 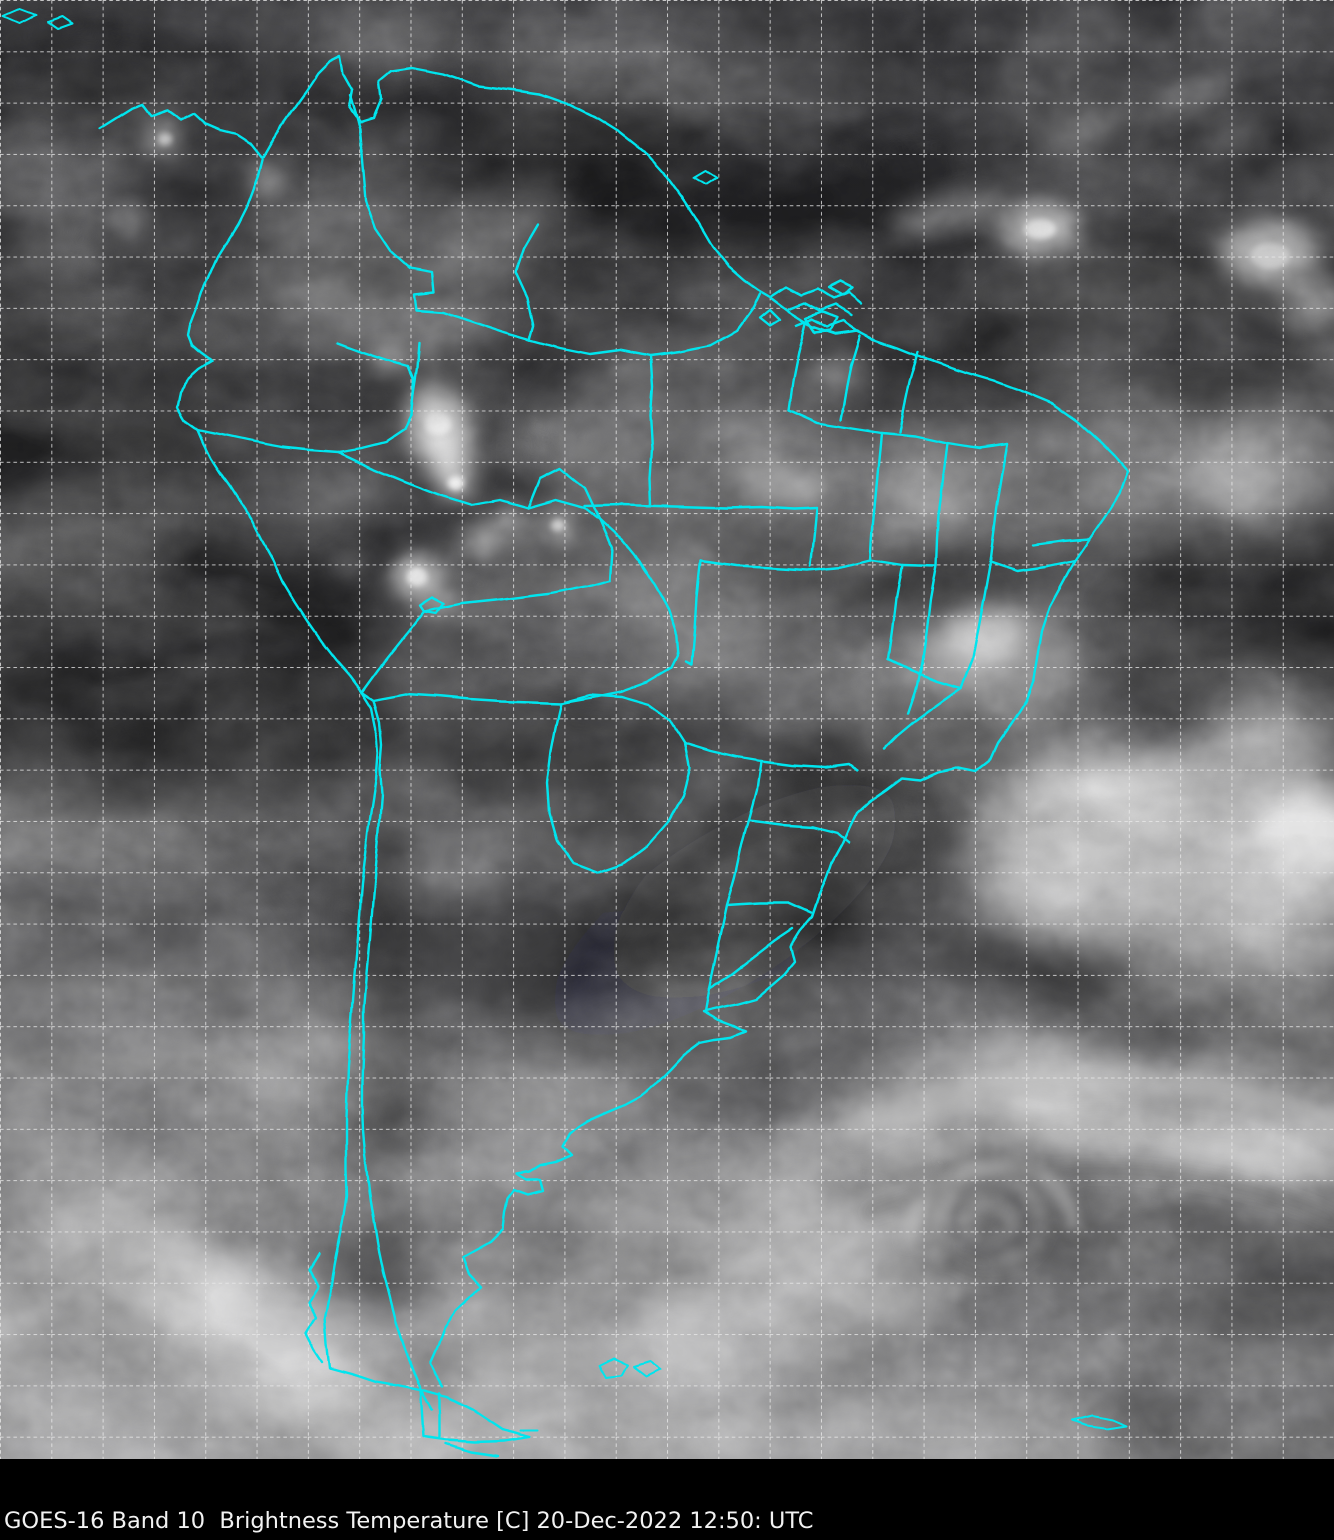 I want to click on falkland-west, so click(x=614, y=1368).